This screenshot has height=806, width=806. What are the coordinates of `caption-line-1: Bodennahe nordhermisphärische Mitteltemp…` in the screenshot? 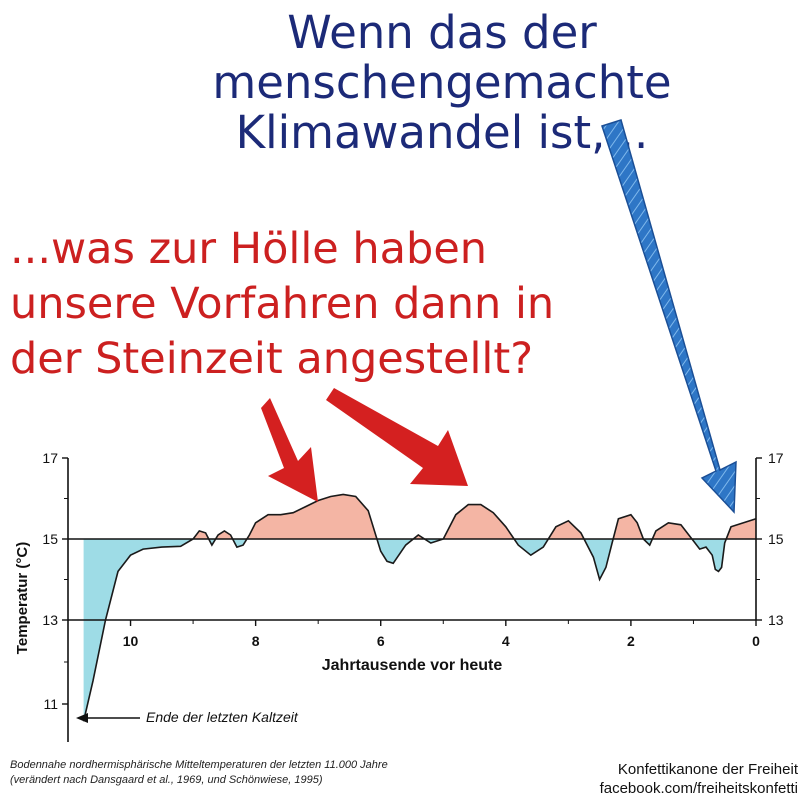 It's located at (199, 765).